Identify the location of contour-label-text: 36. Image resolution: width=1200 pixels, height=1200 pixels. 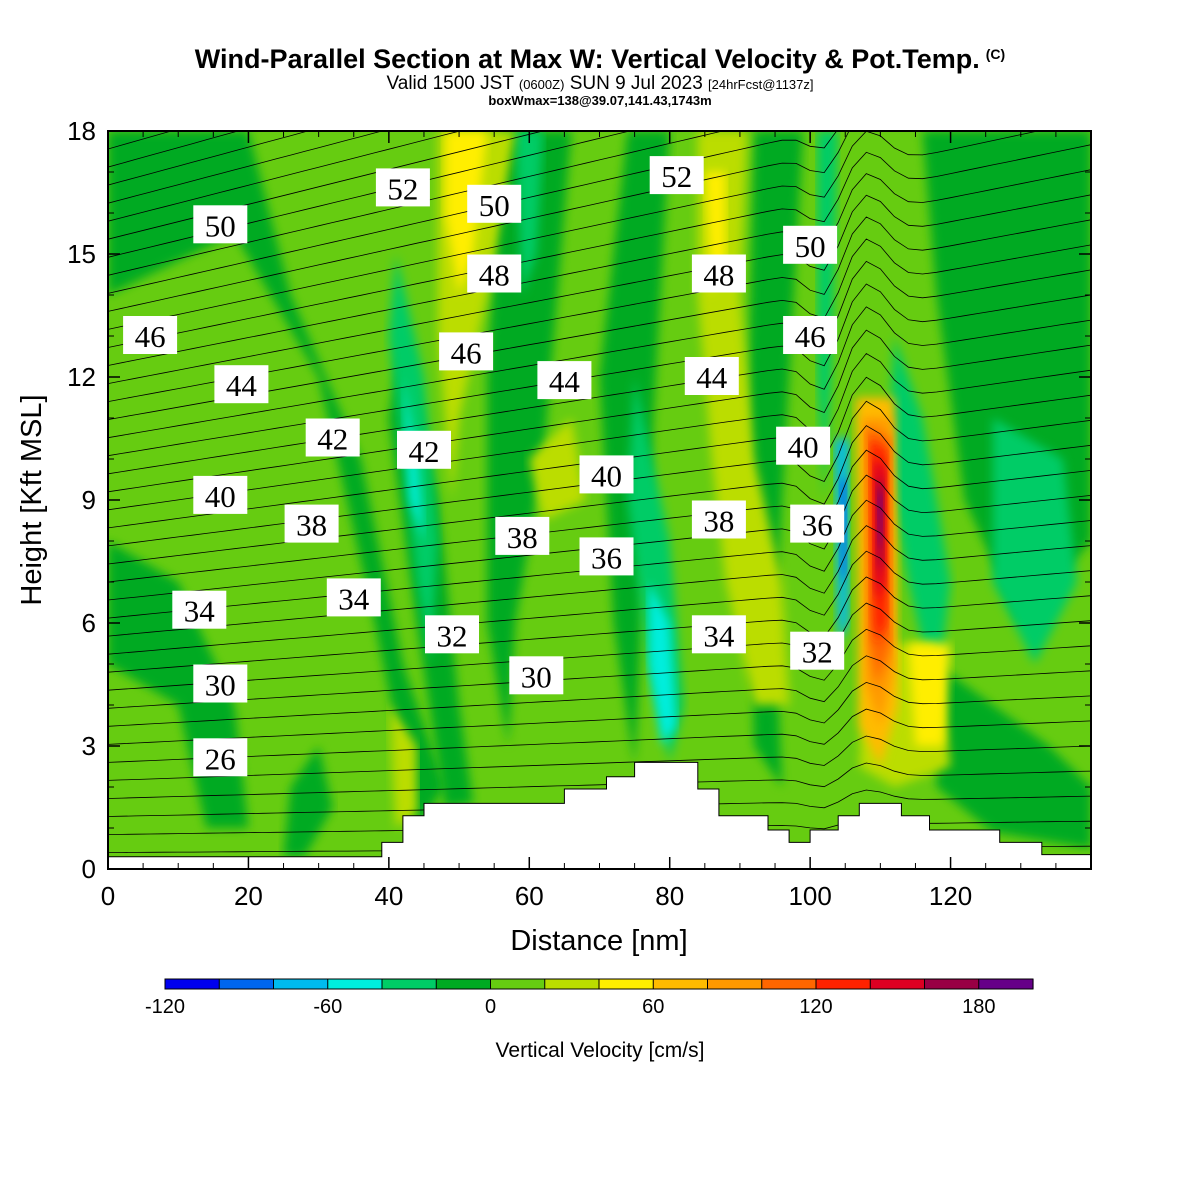
(606, 557).